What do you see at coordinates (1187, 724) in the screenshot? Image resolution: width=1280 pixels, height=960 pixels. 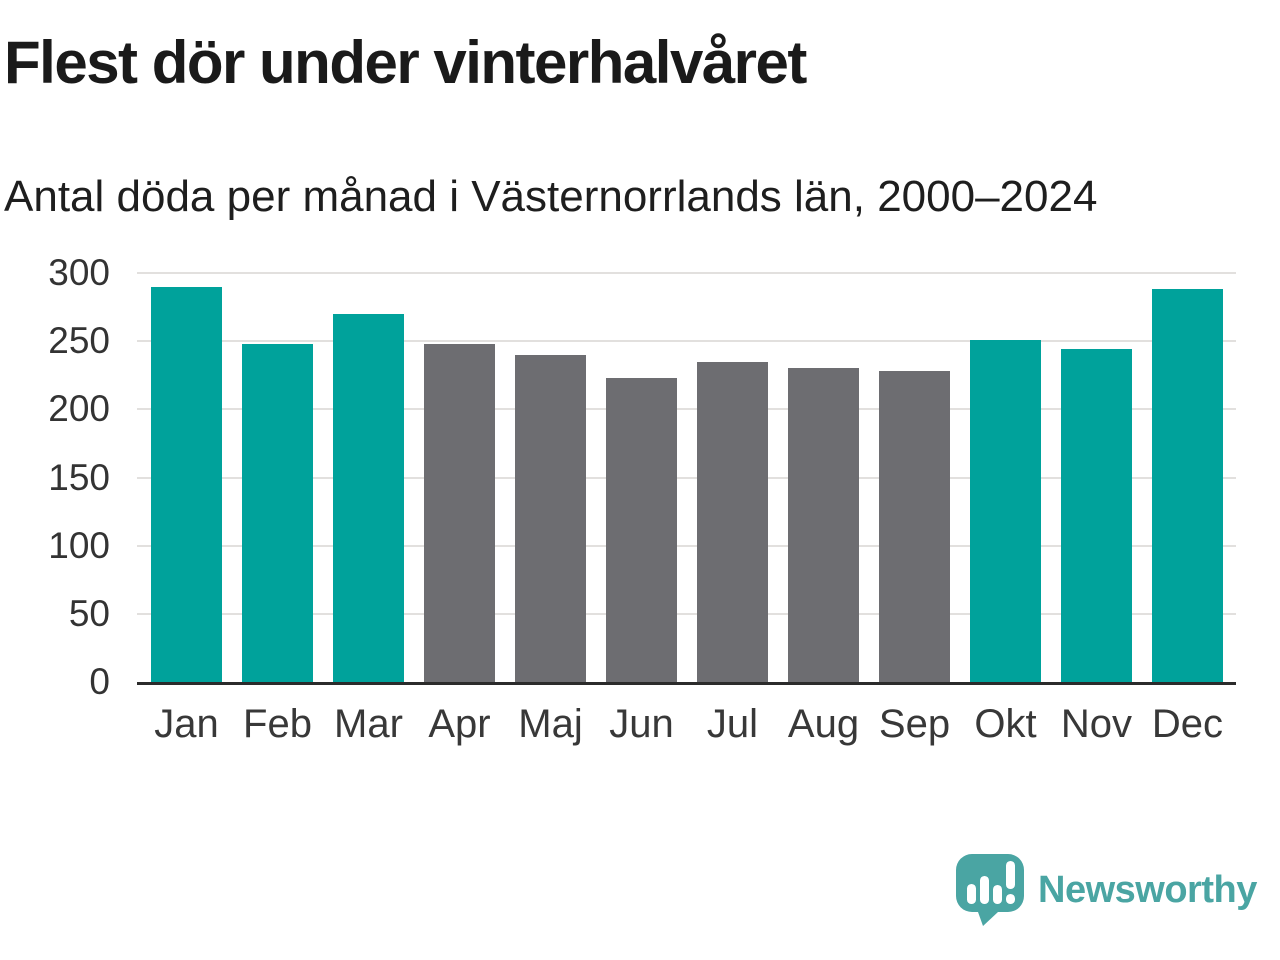 I see `x-tick-label: Dec` at bounding box center [1187, 724].